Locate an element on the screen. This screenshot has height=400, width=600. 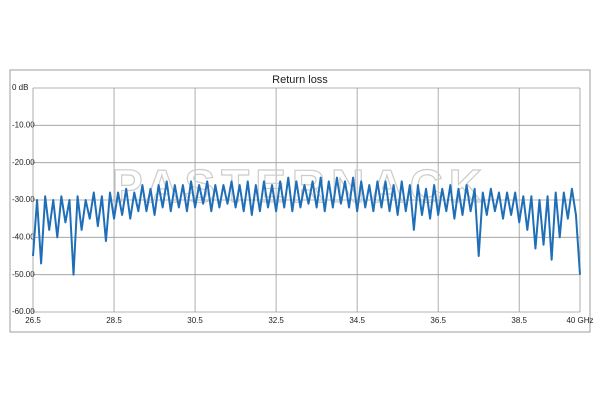
x-tick-label: 28.5 is located at coordinates (114, 320).